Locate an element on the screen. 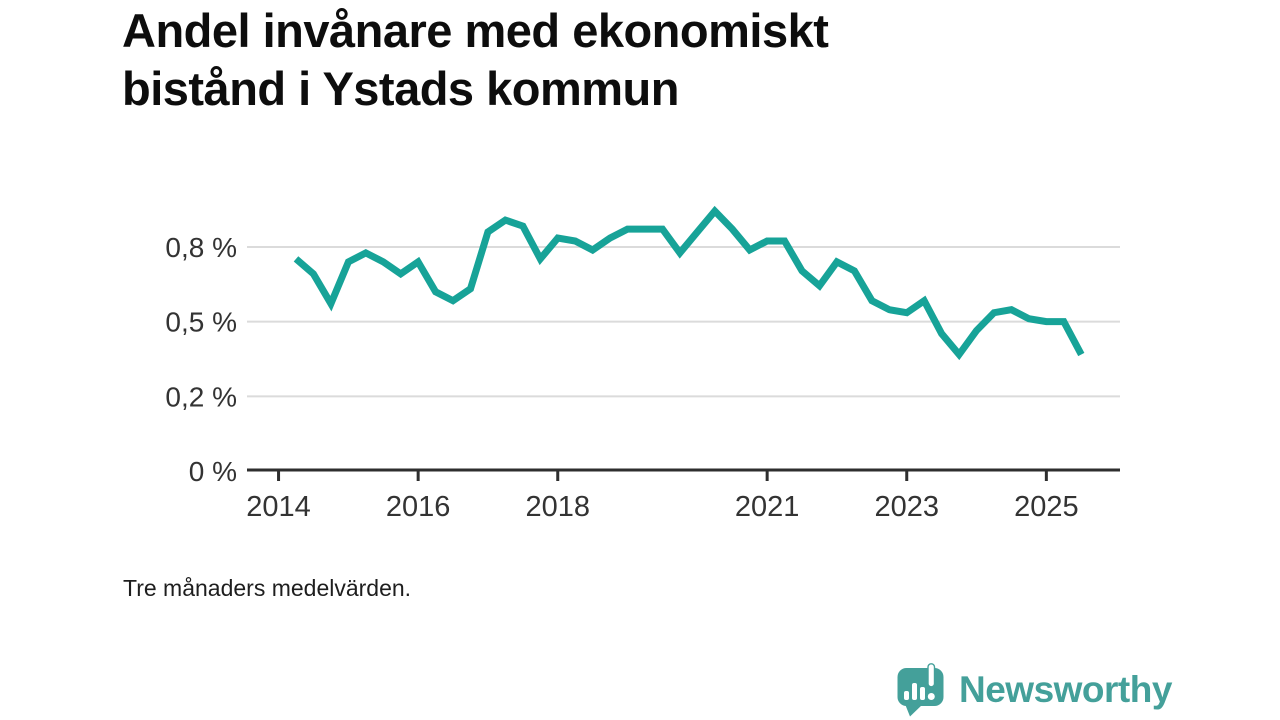 The height and width of the screenshot is (720, 1280). chart-title-line-2: bistånd i Ystads kommun is located at coordinates (400, 88).